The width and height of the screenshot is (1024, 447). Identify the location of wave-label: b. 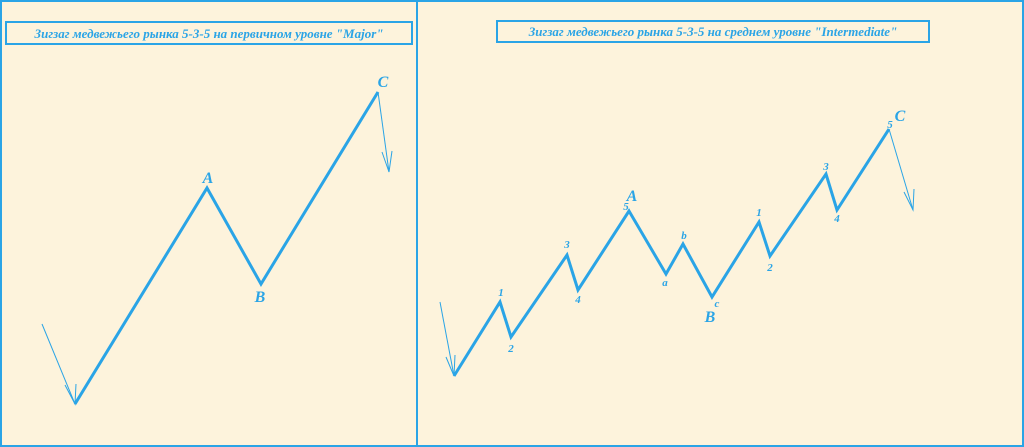
(684, 236).